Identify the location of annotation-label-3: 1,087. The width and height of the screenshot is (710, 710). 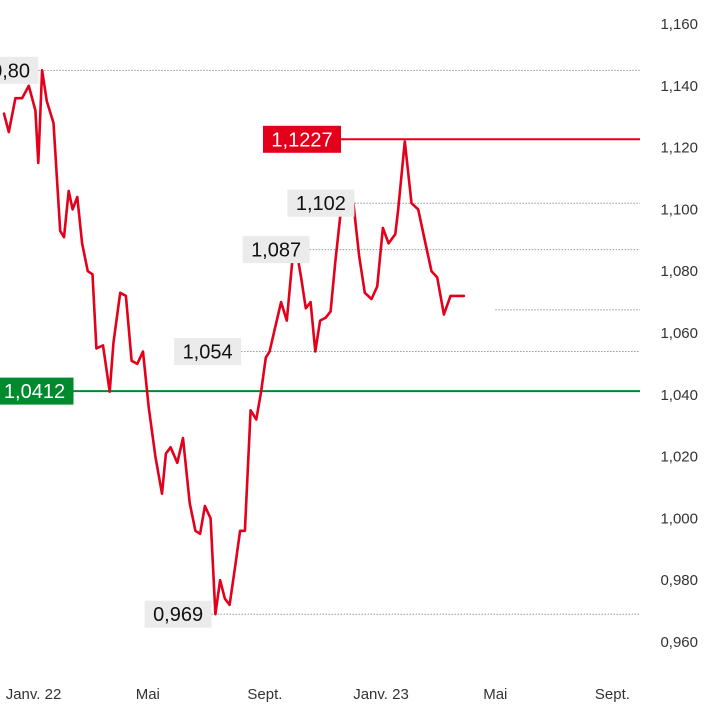
(276, 251).